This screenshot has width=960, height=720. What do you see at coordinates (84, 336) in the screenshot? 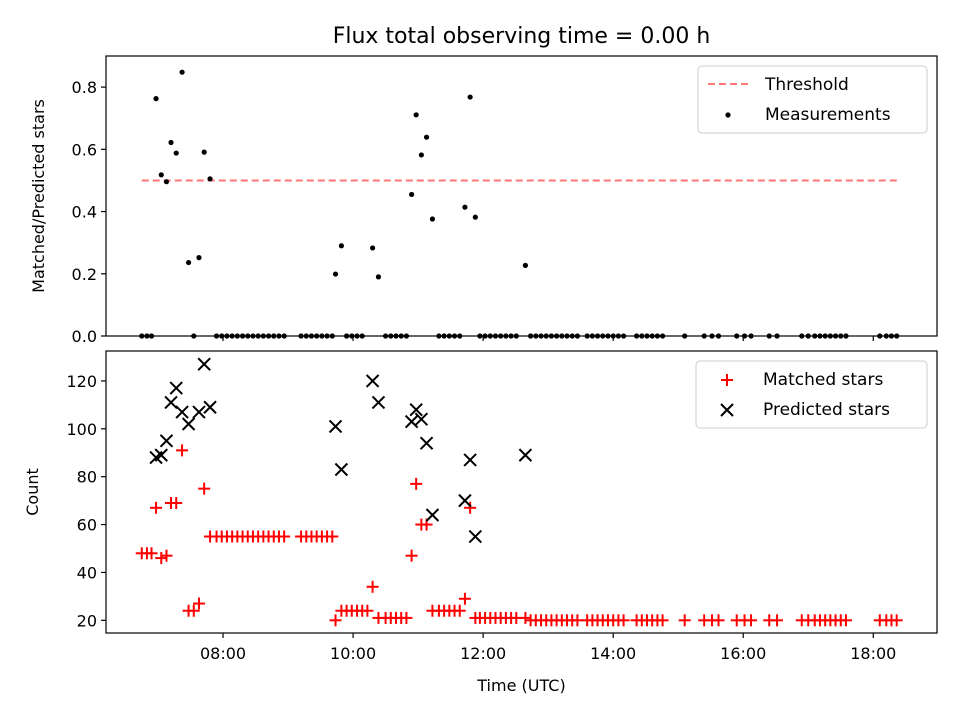
I see `y-tick-label: 0.0` at bounding box center [84, 336].